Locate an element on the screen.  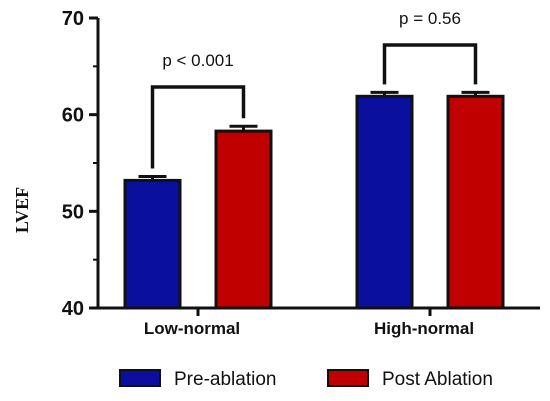
legend: Pre-ablation Post Ablation is located at coordinates (306, 379).